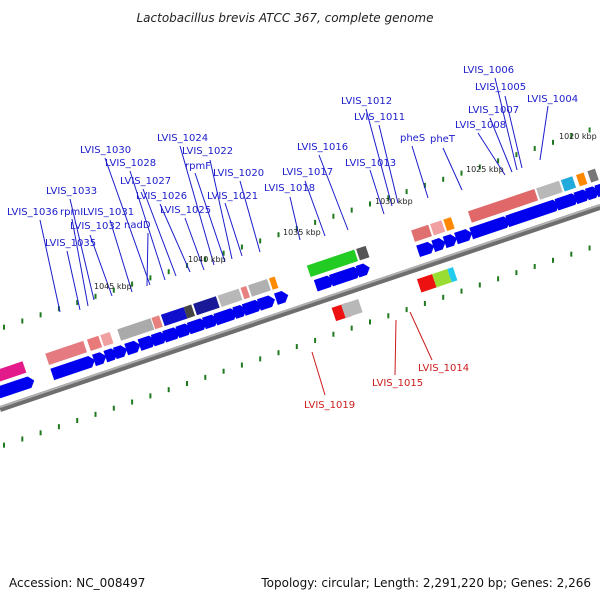 This screenshot has height=600, width=600. Describe the element at coordinates (307, 172) in the screenshot. I see `gene-label: LVIS_1017` at that location.